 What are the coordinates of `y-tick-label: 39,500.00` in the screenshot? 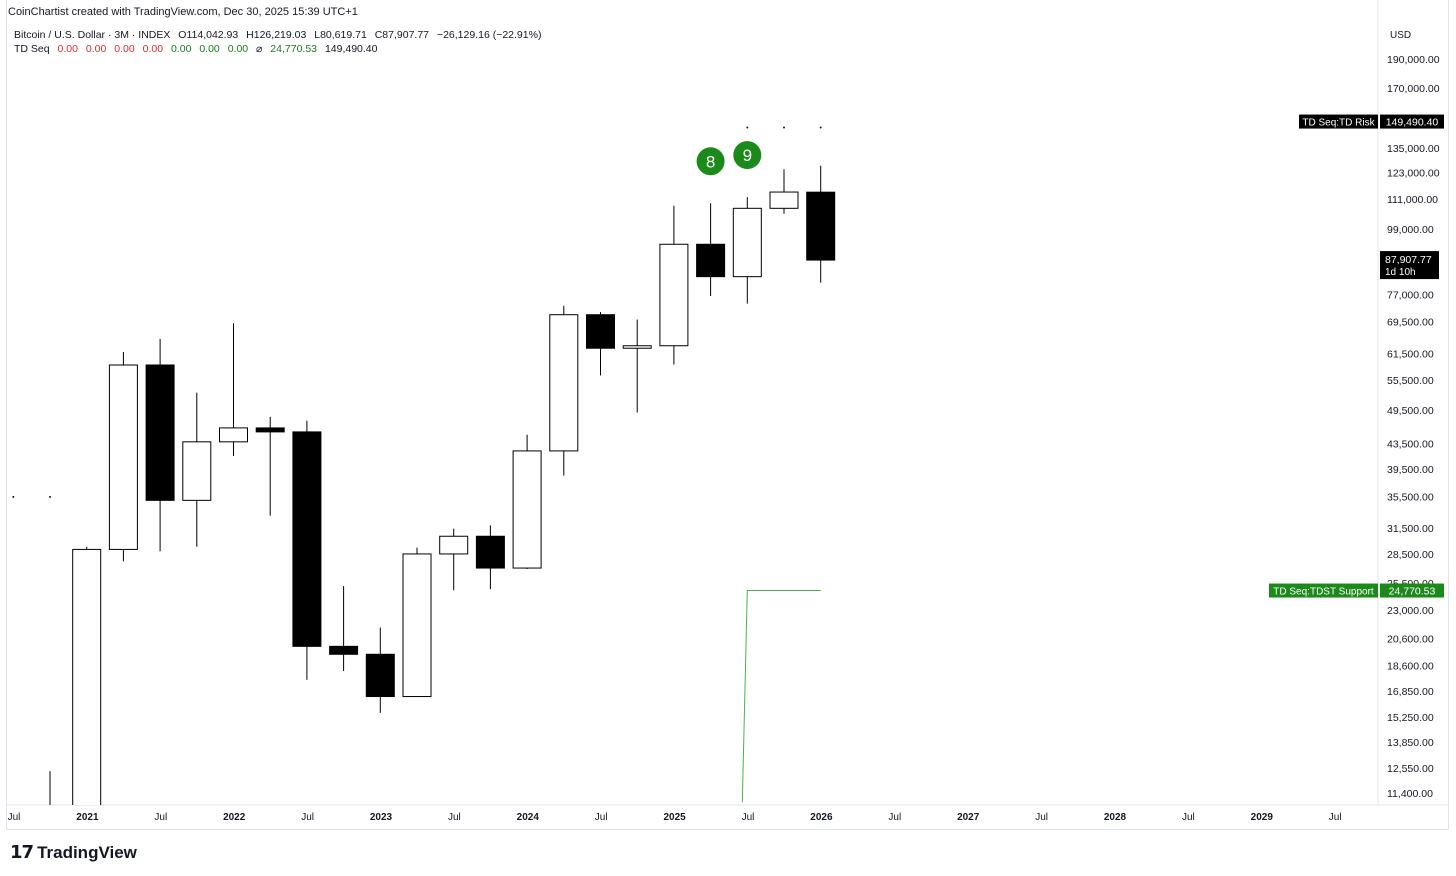 It's located at (1410, 470).